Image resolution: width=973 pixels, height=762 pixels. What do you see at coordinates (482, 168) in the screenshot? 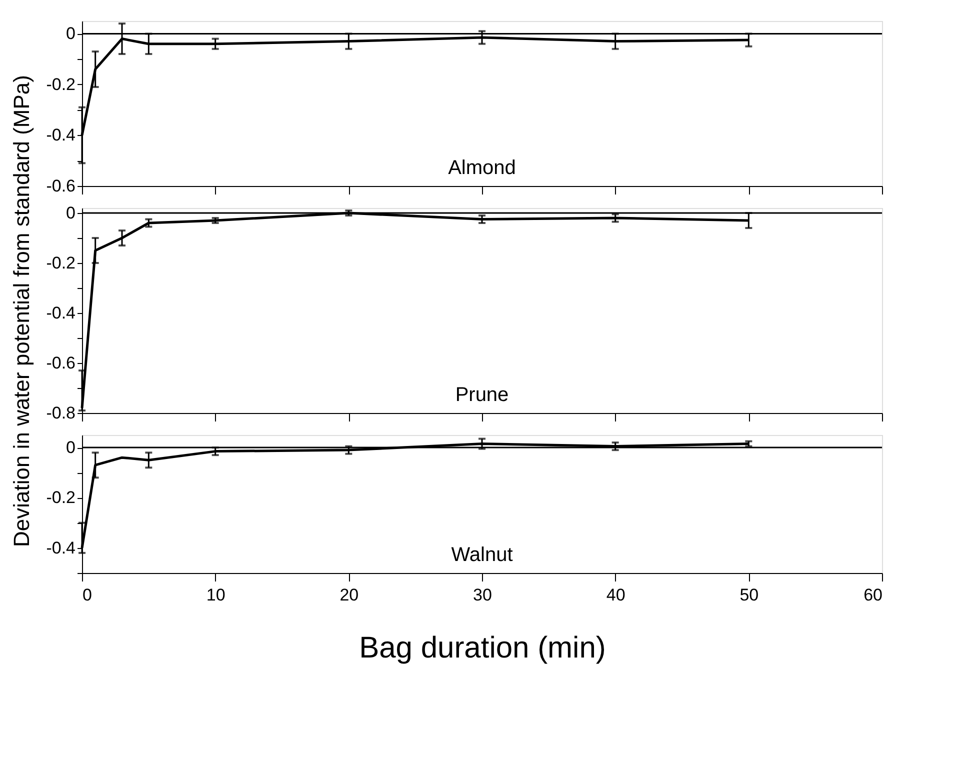
I see `text: Almond` at bounding box center [482, 168].